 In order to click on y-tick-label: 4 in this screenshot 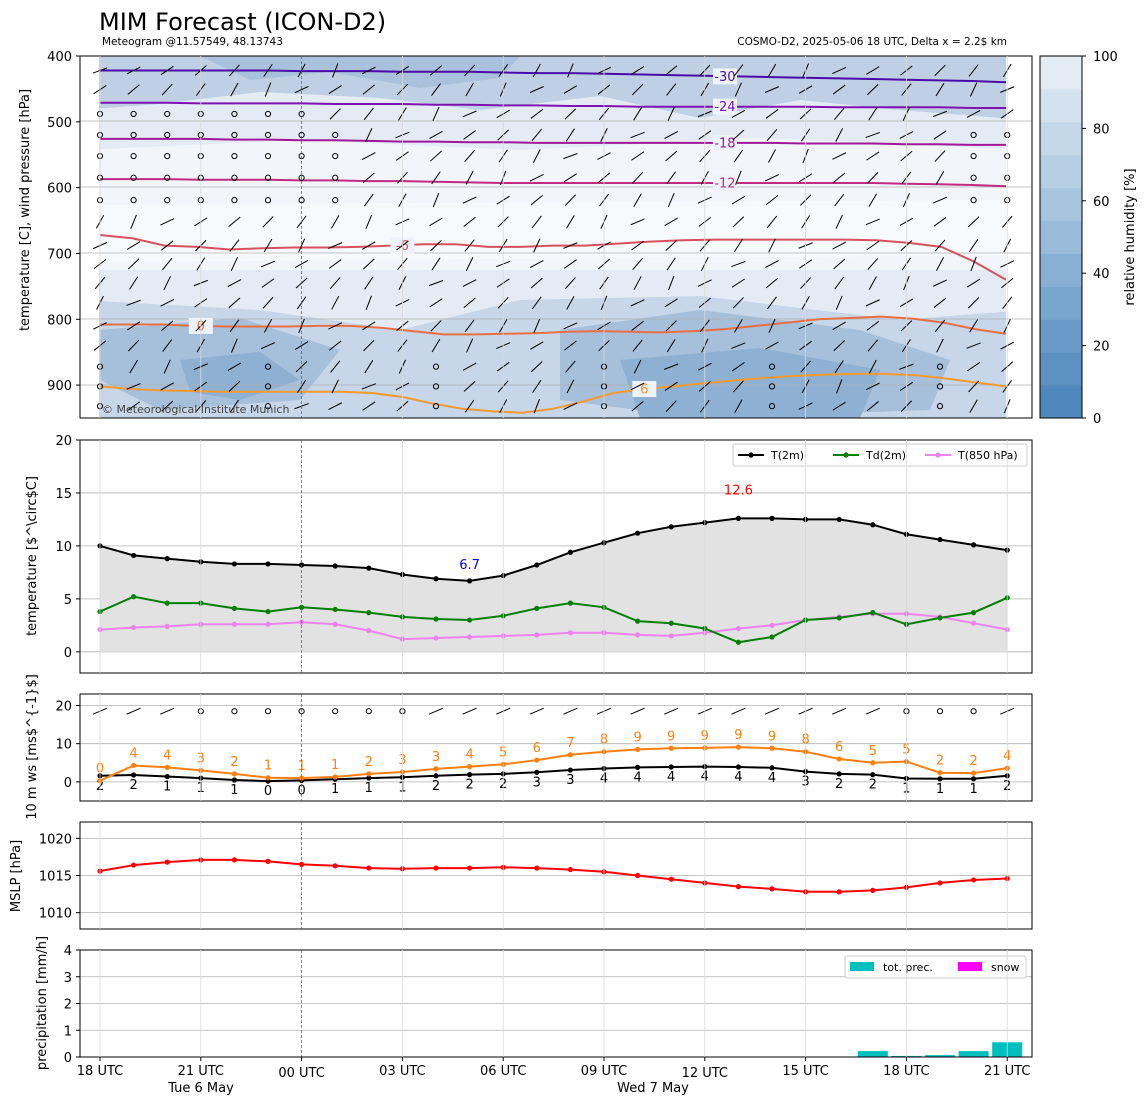, I will do `click(68, 951)`.